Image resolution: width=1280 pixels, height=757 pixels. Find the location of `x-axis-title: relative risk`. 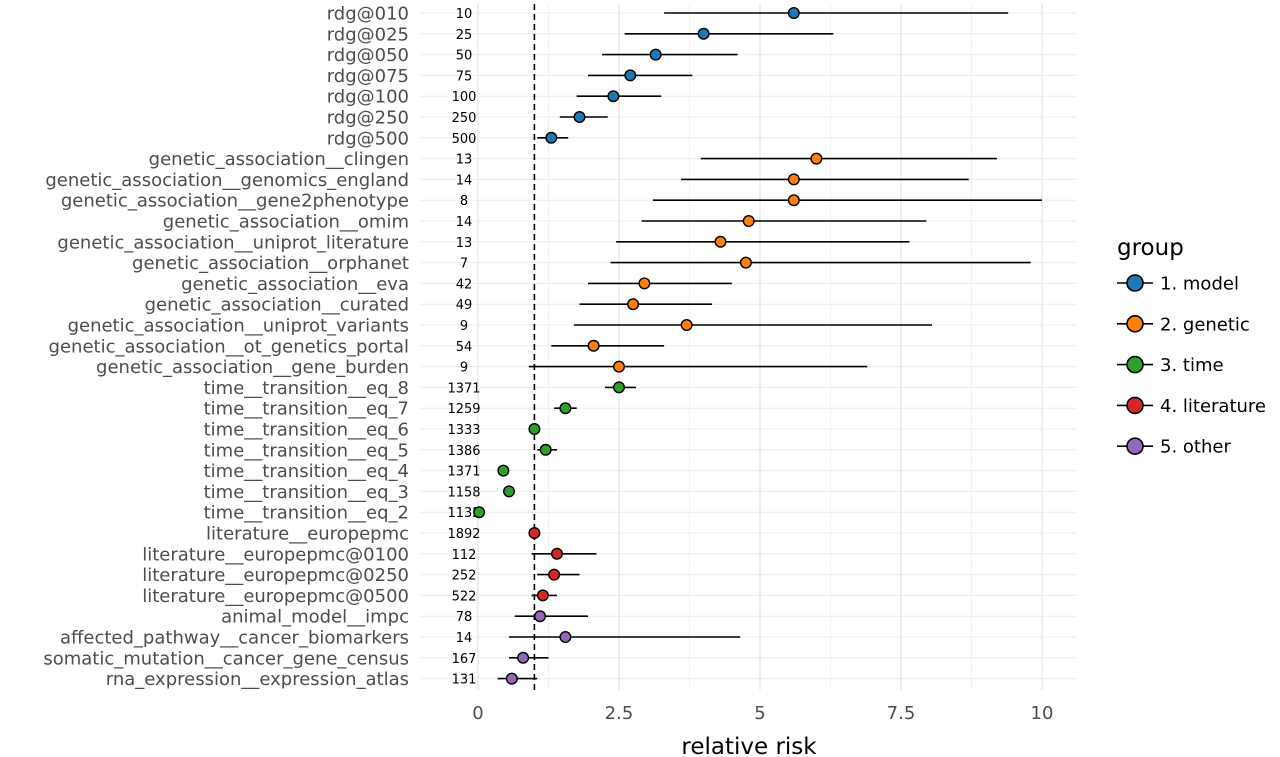

x-axis-title: relative risk is located at coordinates (749, 745).